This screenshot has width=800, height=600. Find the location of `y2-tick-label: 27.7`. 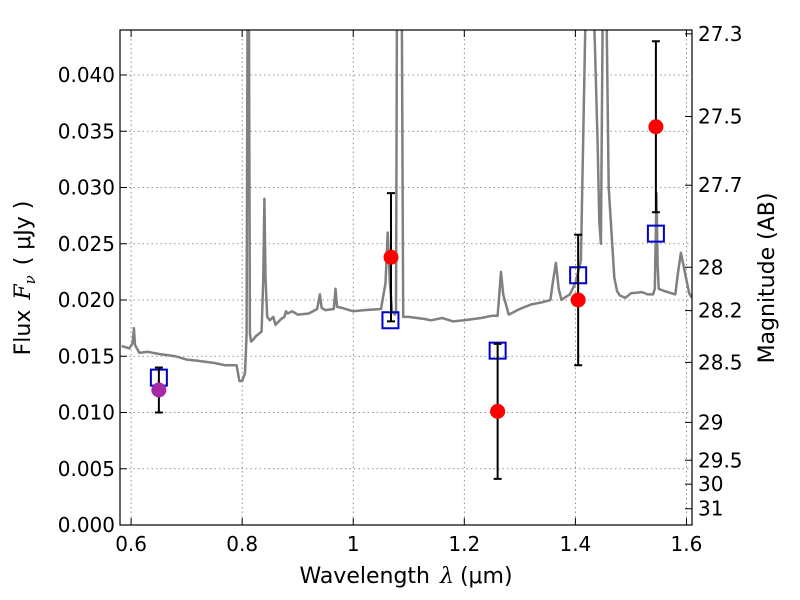

y2-tick-label: 27.7 is located at coordinates (720, 185).